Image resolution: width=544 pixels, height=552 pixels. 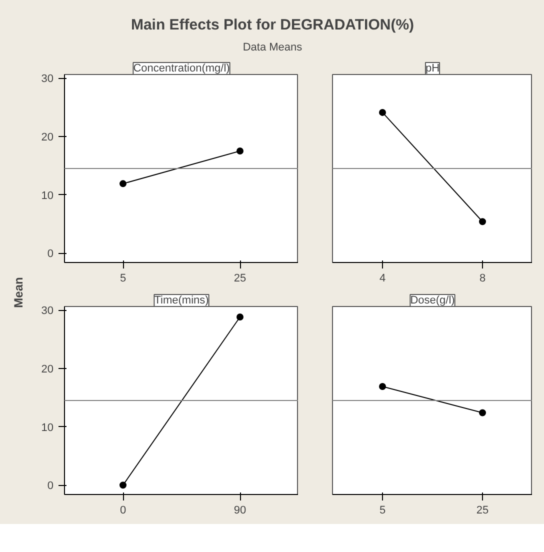 What do you see at coordinates (272, 25) in the screenshot?
I see `text: Main Effects Plot for DEGRADATION(%)` at bounding box center [272, 25].